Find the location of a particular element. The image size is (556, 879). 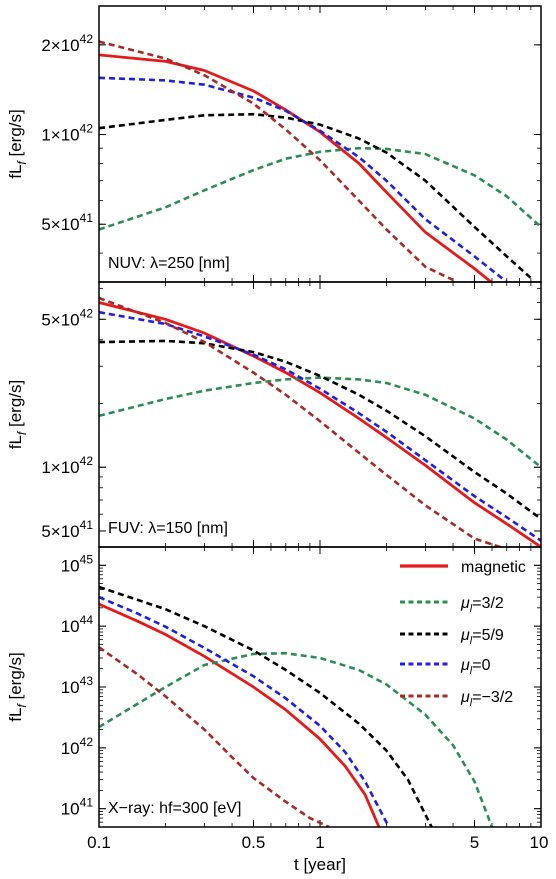

y-tick-label: 1042 is located at coordinates (77, 746).